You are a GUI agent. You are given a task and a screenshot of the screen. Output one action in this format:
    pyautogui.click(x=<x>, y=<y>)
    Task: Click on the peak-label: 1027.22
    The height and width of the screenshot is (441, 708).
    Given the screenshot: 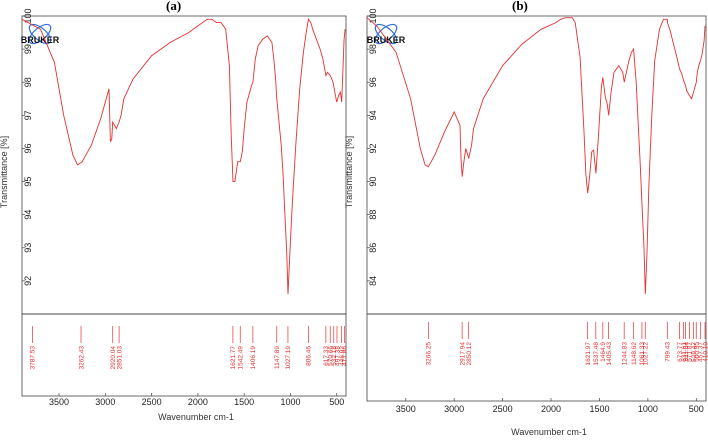 What is the action you would take?
    pyautogui.click(x=646, y=354)
    